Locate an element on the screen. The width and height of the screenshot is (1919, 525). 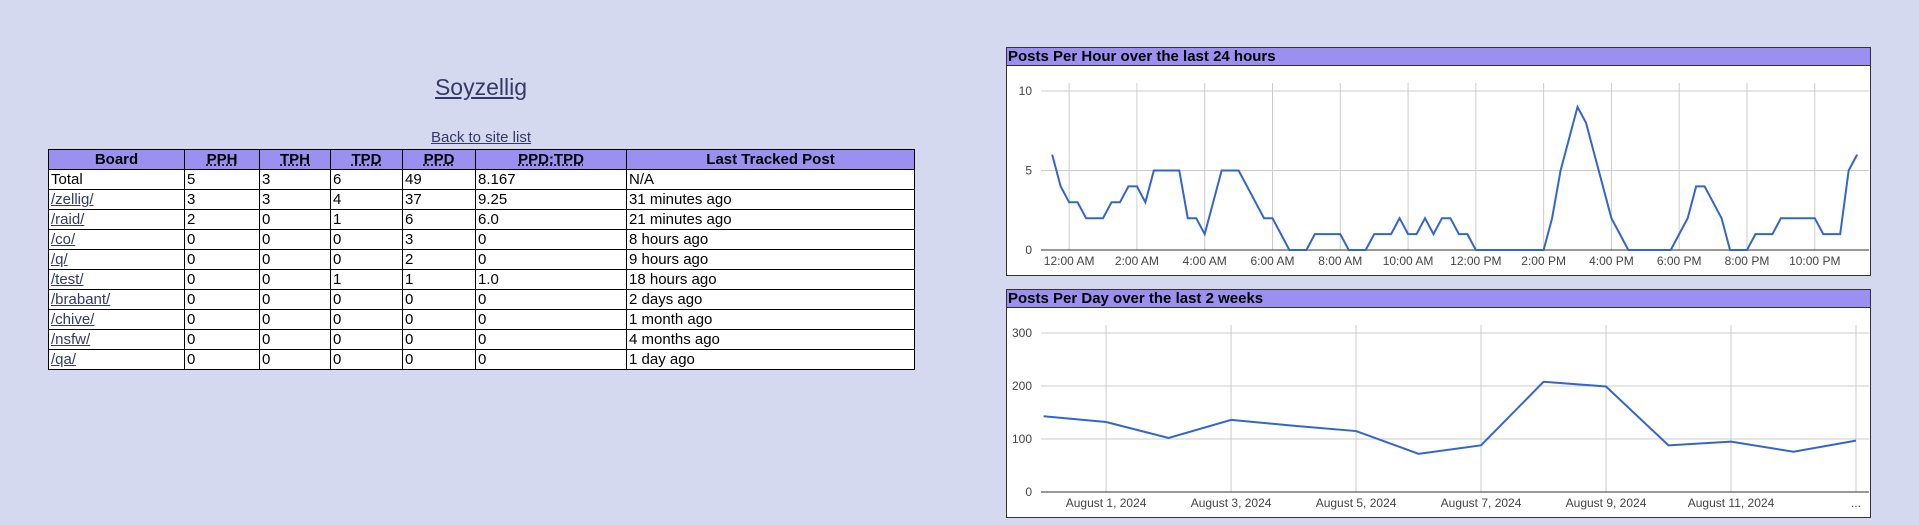
x-tick-label: August 3, 2024 is located at coordinates (1231, 503).